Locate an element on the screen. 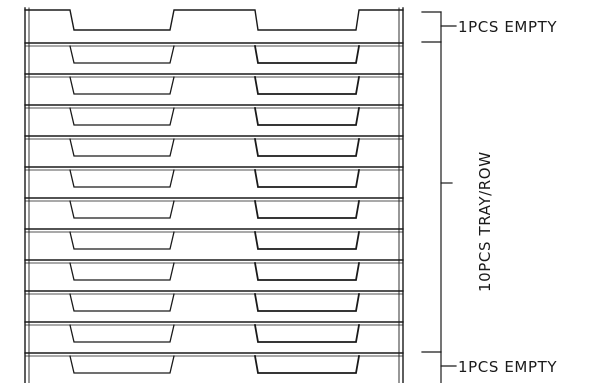  dimension-brackets is located at coordinates (439, 197).